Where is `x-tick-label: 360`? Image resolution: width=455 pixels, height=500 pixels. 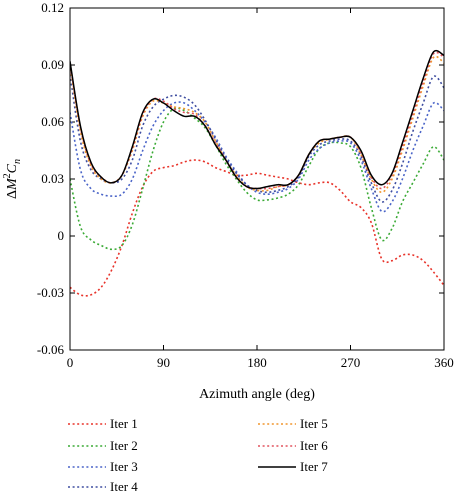
x-tick-label: 360 is located at coordinates (444, 362).